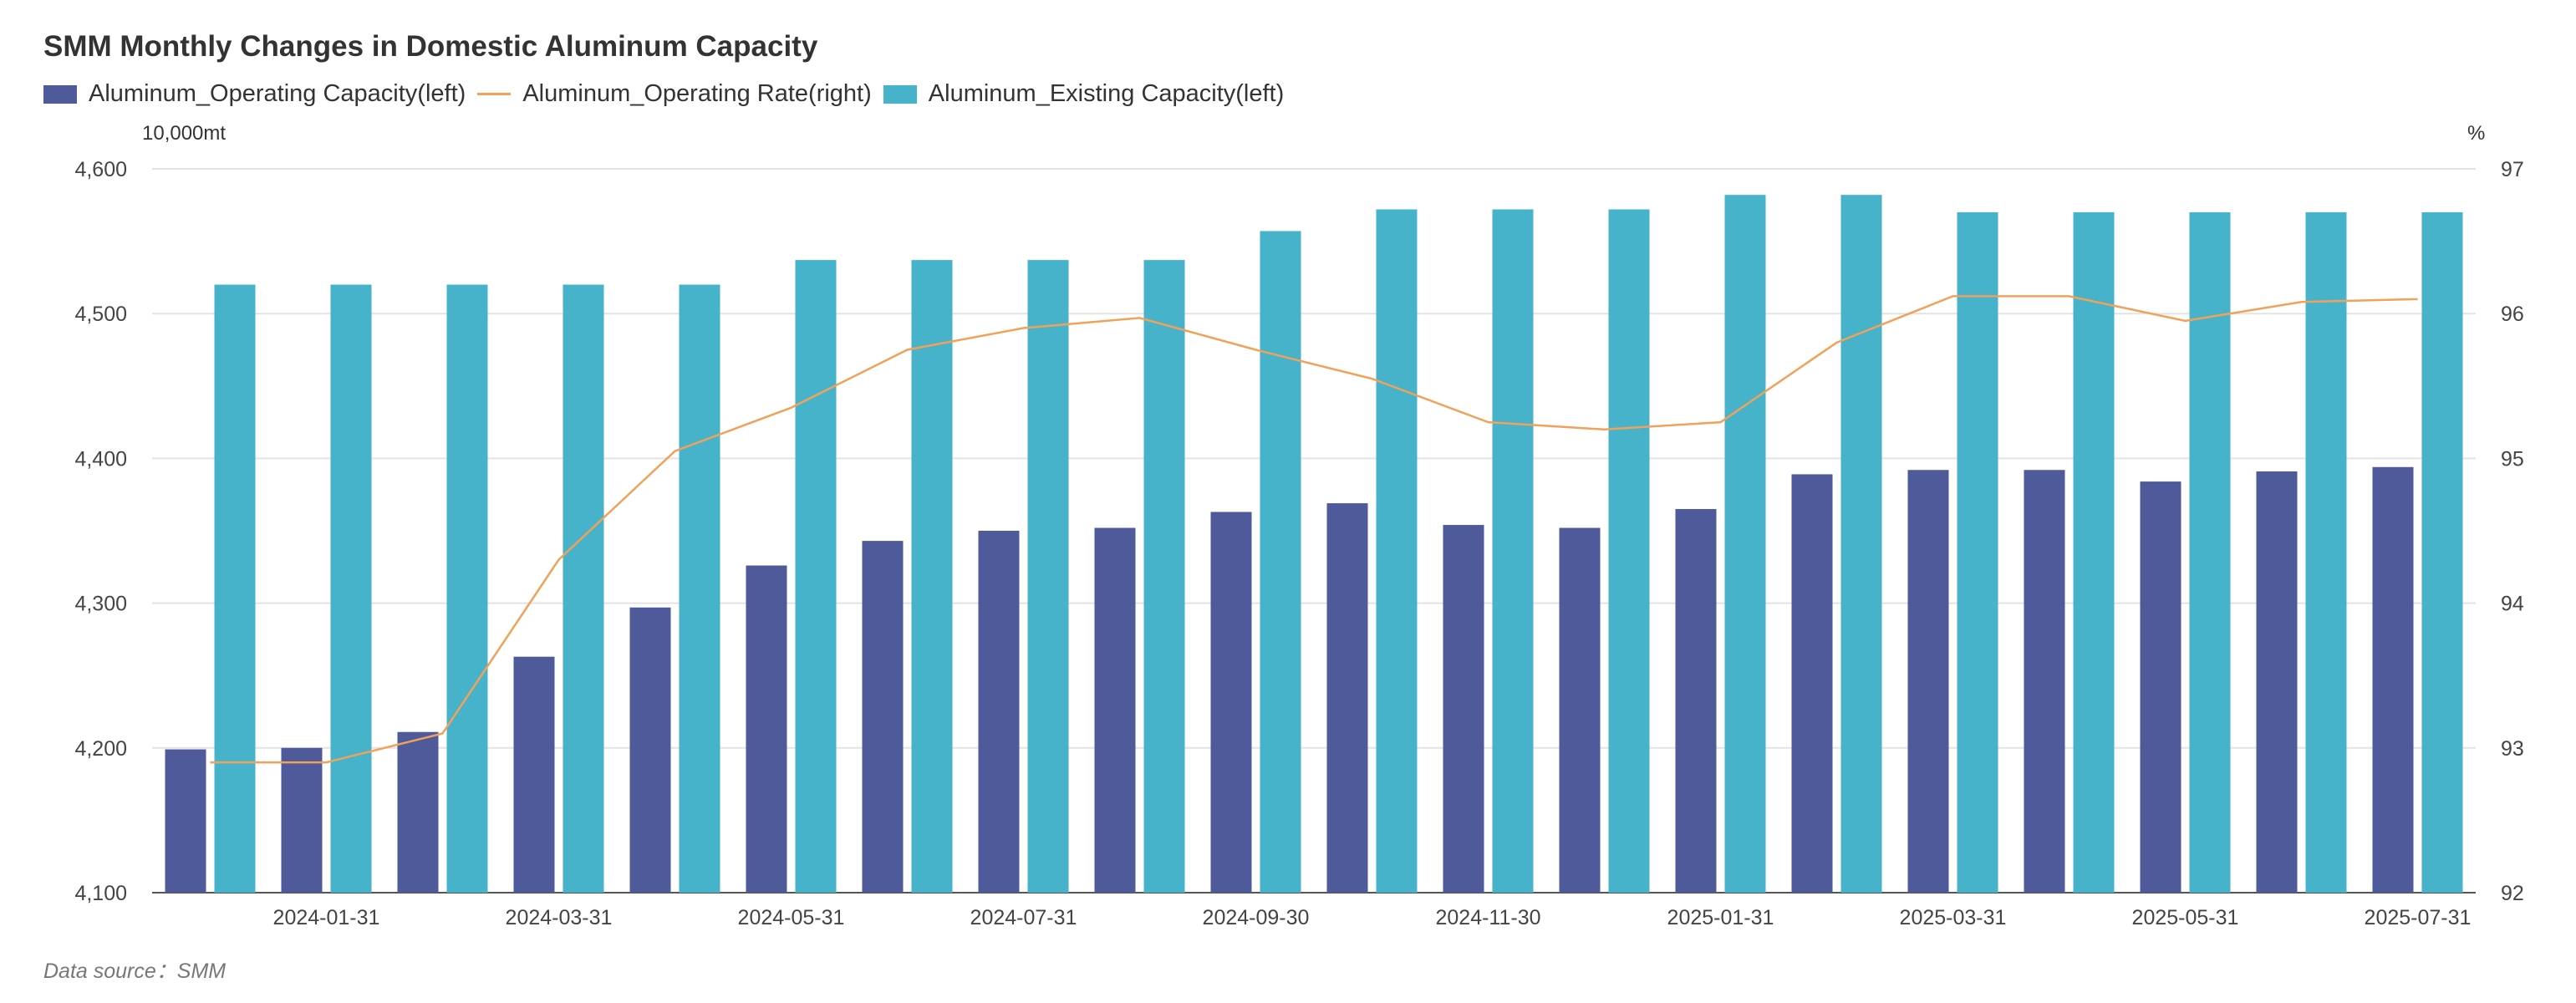 Image resolution: width=2576 pixels, height=1003 pixels. Describe the element at coordinates (1487, 918) in the screenshot. I see `x-tick-label: 2024-11-30` at that location.